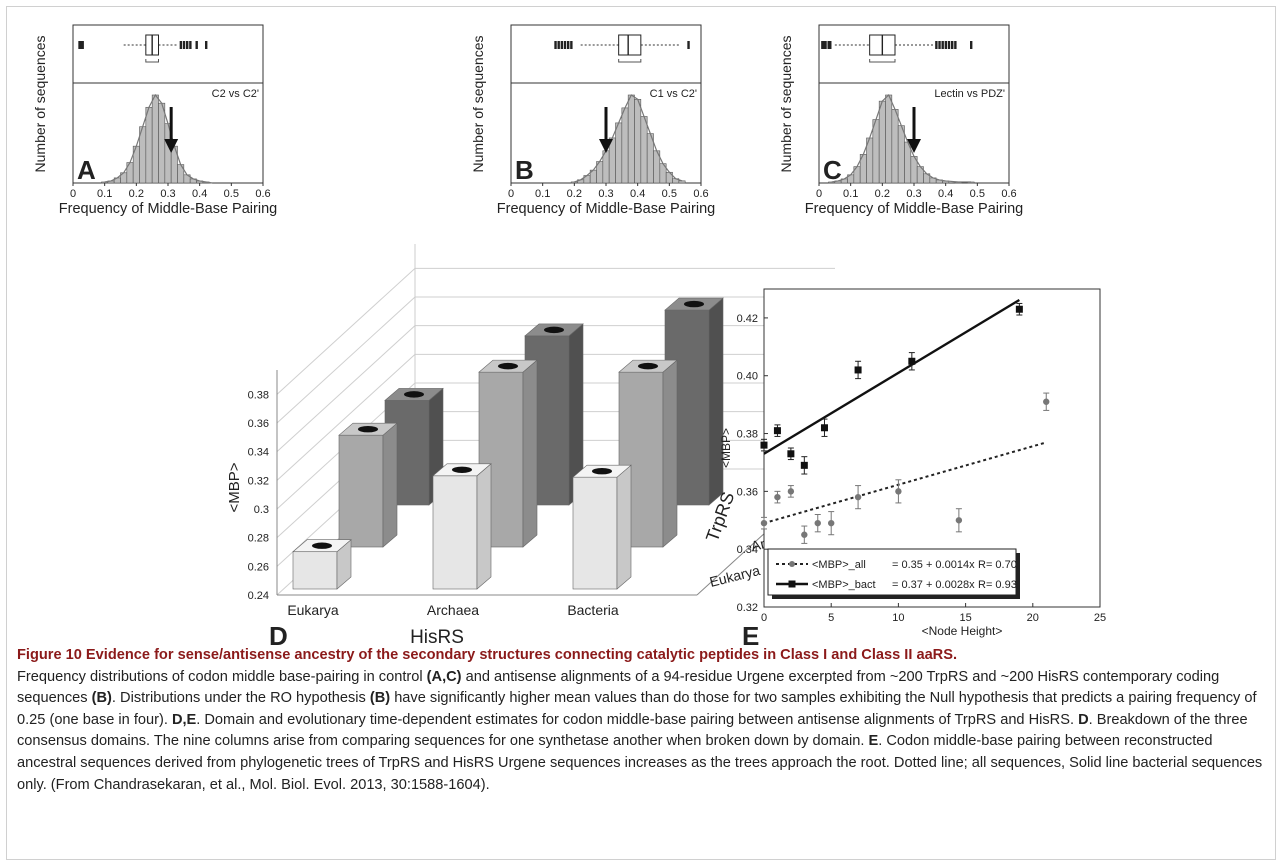 The image size is (1282, 868). What do you see at coordinates (747, 319) in the screenshot?
I see `y-tick-label: 0.42` at bounding box center [747, 319].